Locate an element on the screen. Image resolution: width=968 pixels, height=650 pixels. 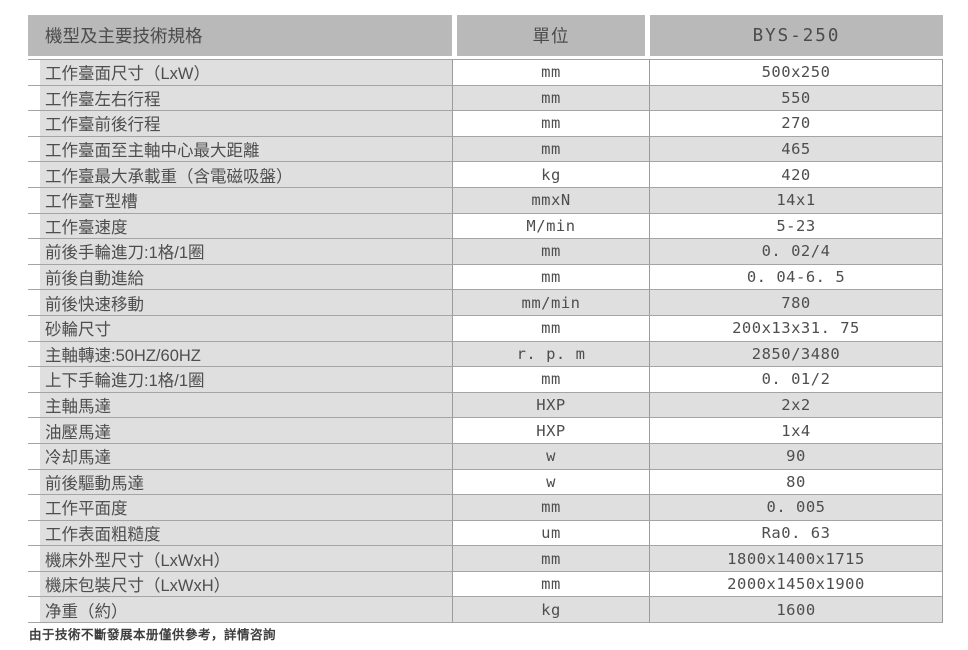
cell-value: 780 is located at coordinates (796, 302).